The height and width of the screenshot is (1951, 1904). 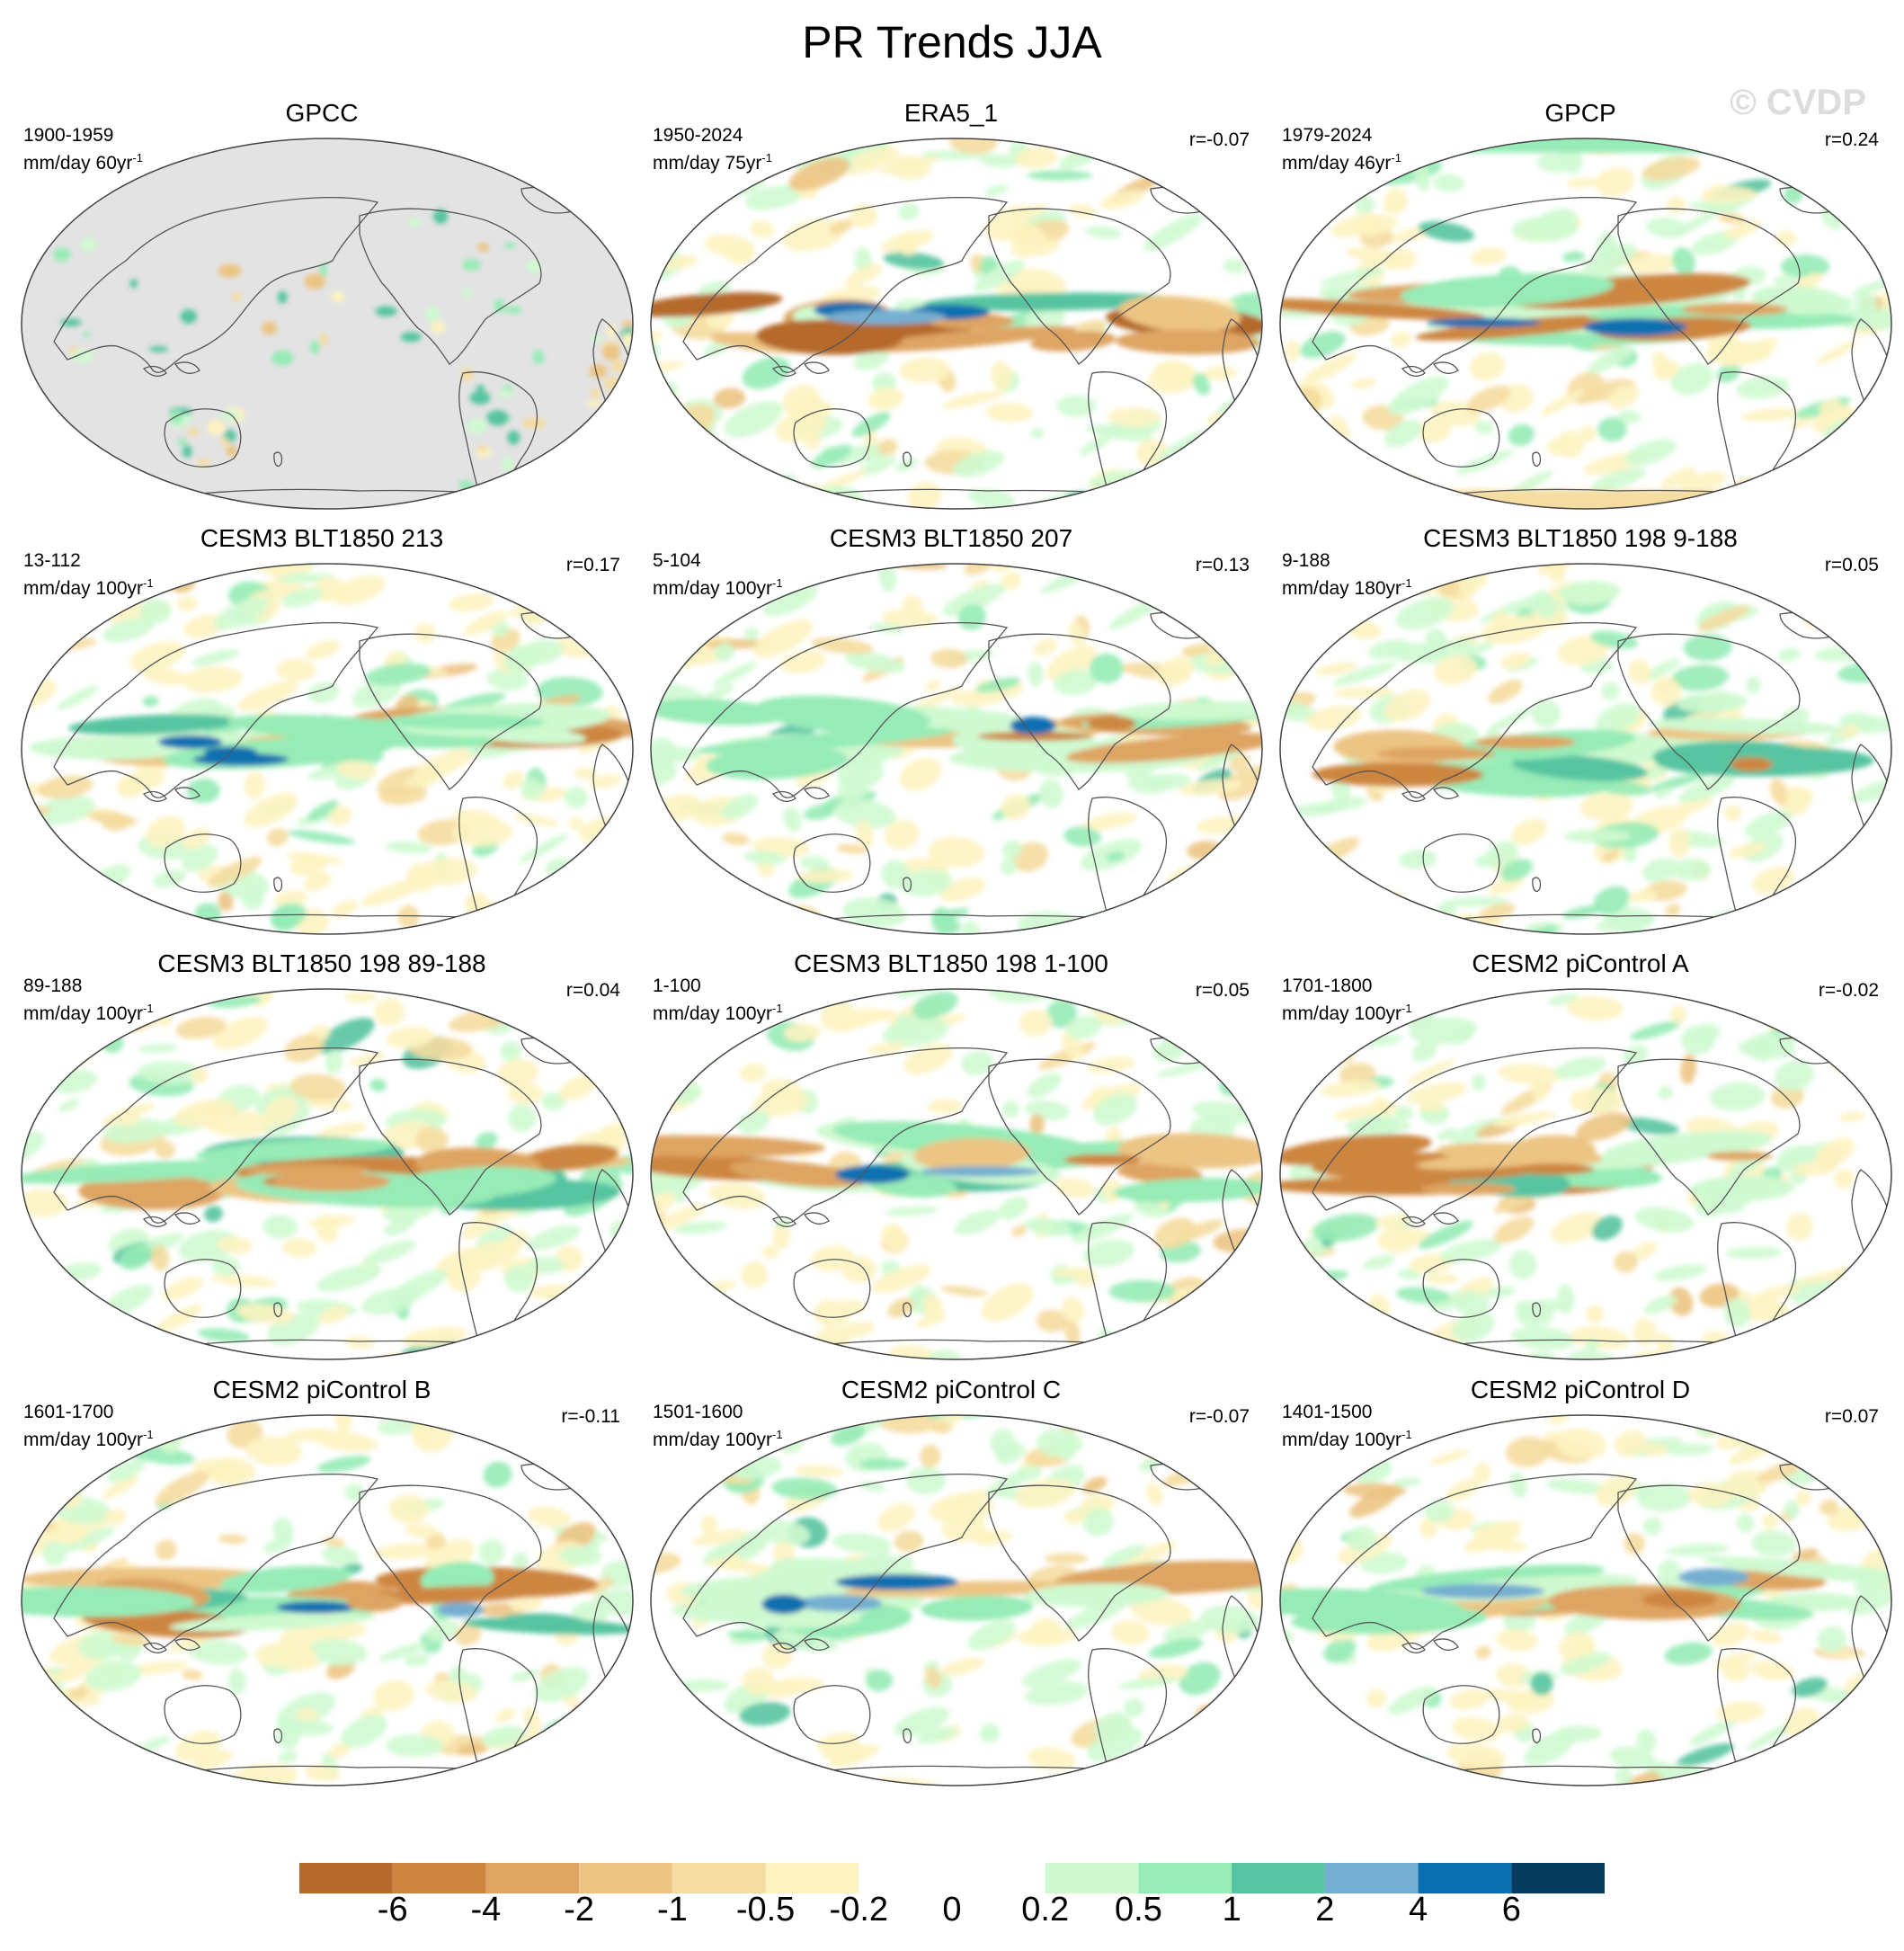 I want to click on figure-title: PR Trends JJA, so click(x=952, y=42).